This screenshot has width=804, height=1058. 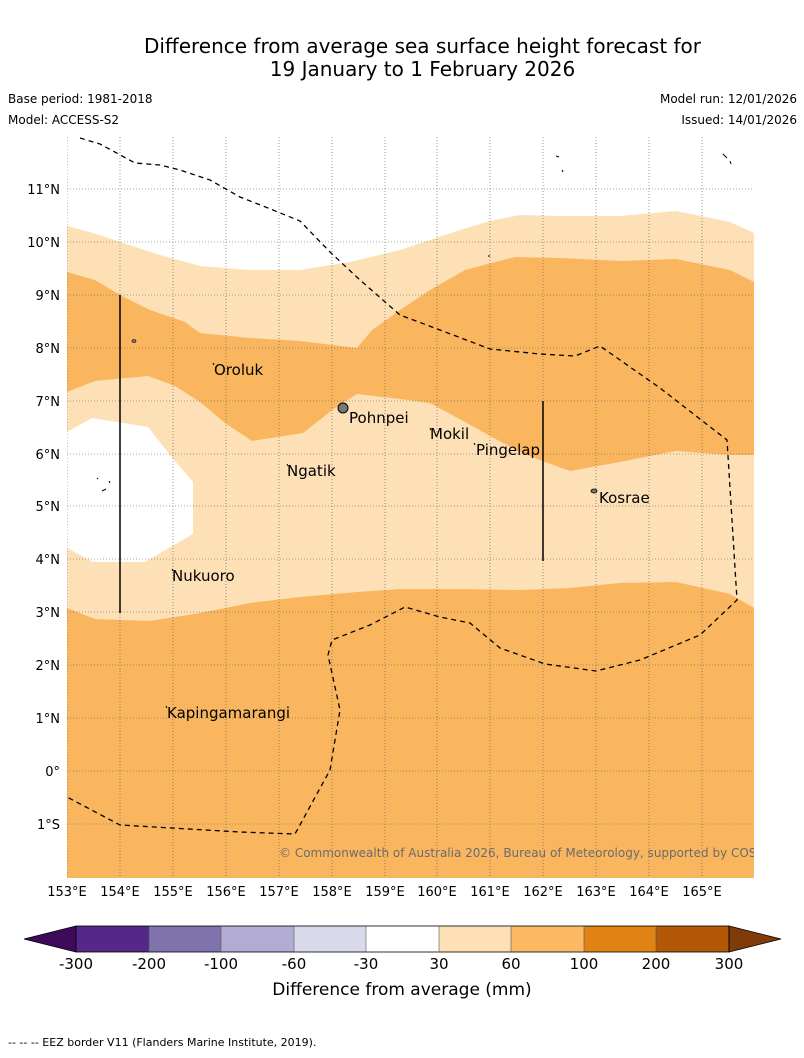 I want to click on lon-tick-label: 159°E, so click(x=385, y=892).